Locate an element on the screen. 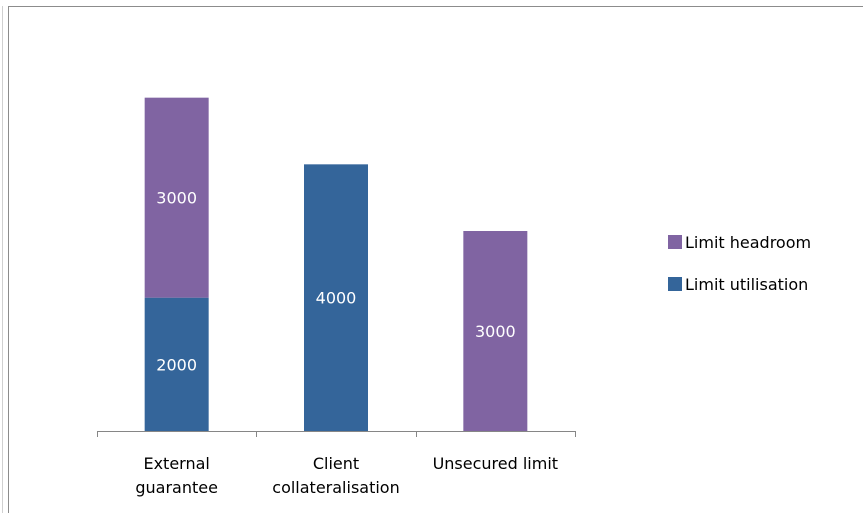 The height and width of the screenshot is (513, 863). chart-border-left is located at coordinates (8, 259).